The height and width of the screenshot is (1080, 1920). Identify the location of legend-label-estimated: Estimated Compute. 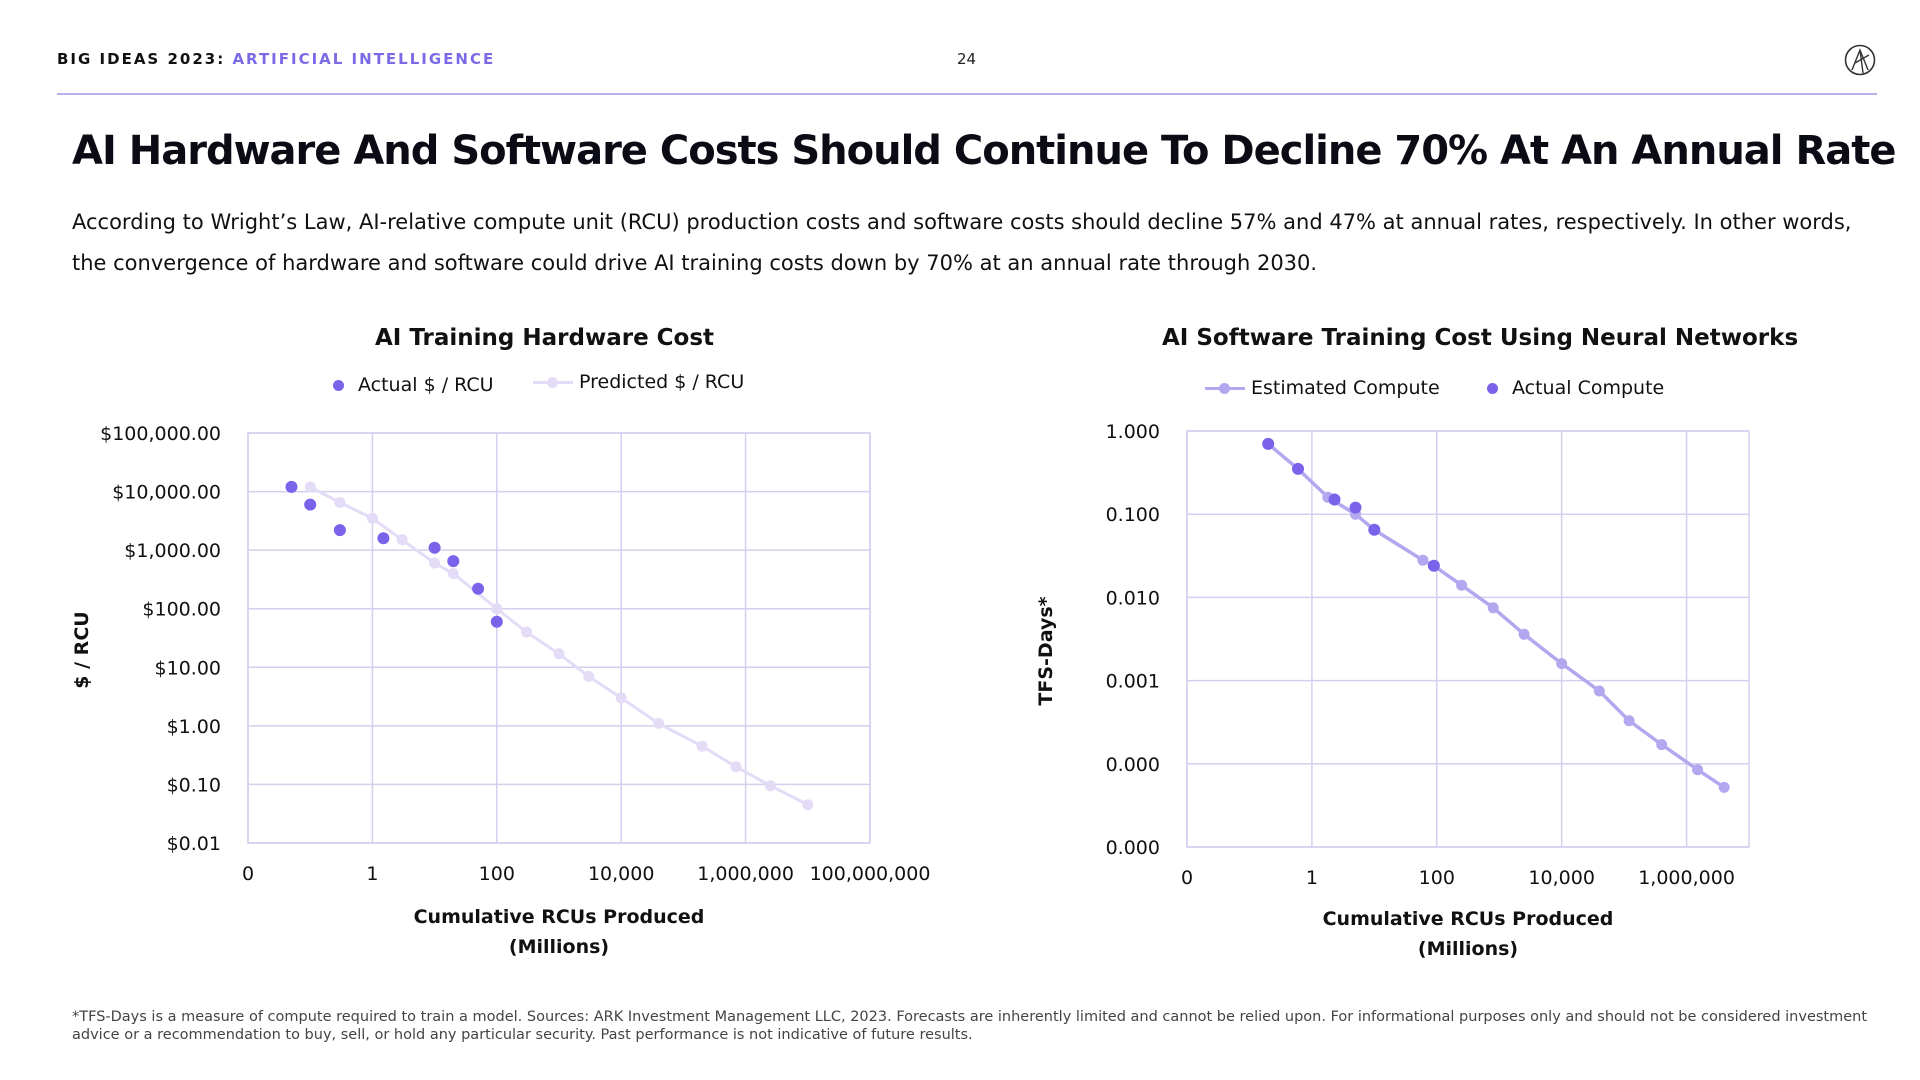
(1345, 388).